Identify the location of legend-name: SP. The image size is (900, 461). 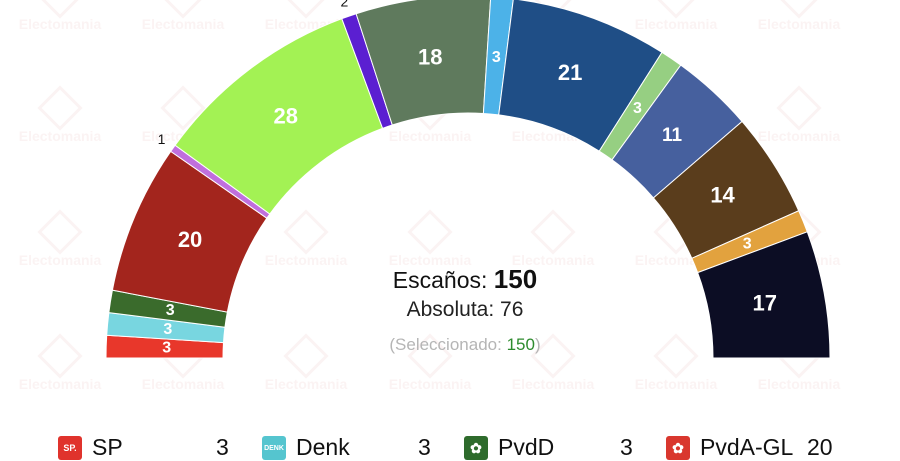
(107, 447).